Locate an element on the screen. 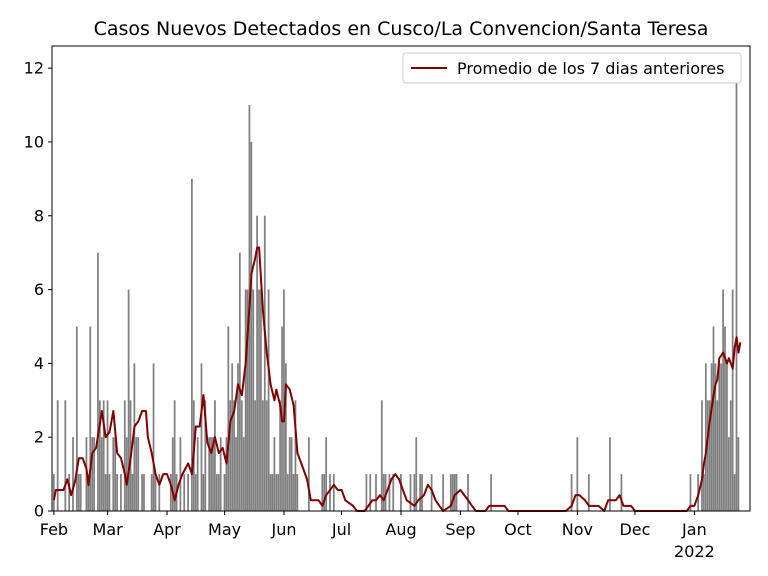 This screenshot has width=768, height=576. x-tick-label: Dec is located at coordinates (634, 529).